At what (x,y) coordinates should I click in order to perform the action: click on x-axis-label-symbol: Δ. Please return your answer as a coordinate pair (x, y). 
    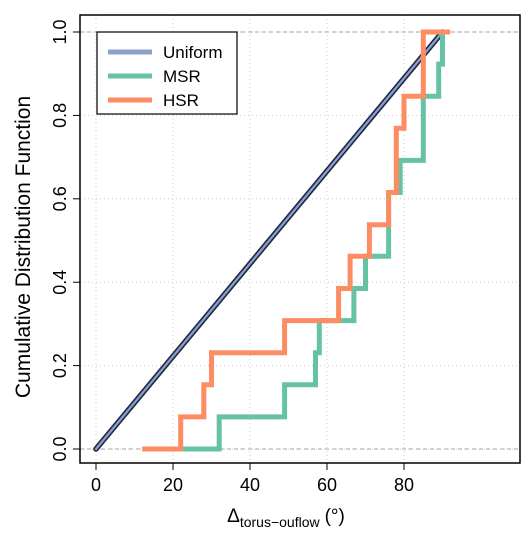
    Looking at the image, I should click on (233, 516).